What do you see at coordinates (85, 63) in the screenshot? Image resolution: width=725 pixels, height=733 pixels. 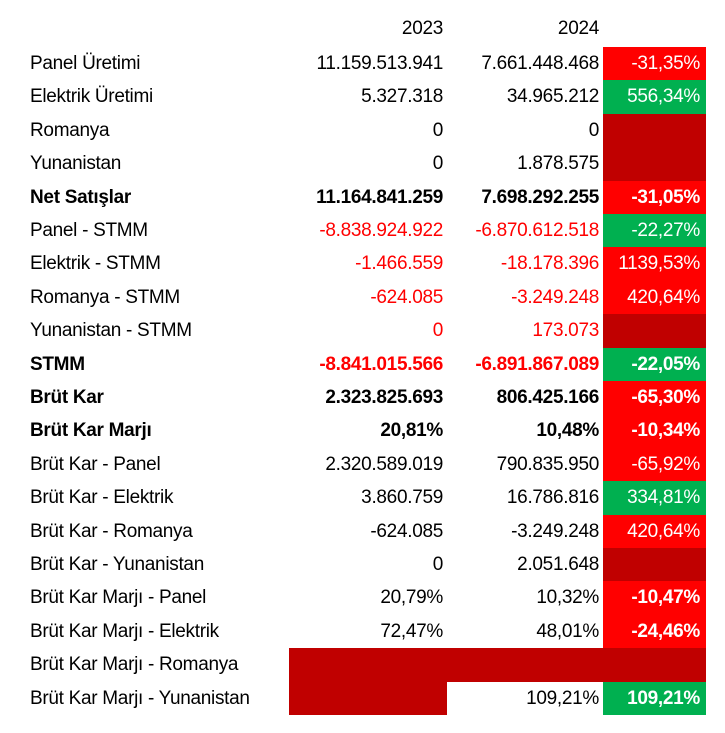 I see `row-label: Panel Üretimi` at bounding box center [85, 63].